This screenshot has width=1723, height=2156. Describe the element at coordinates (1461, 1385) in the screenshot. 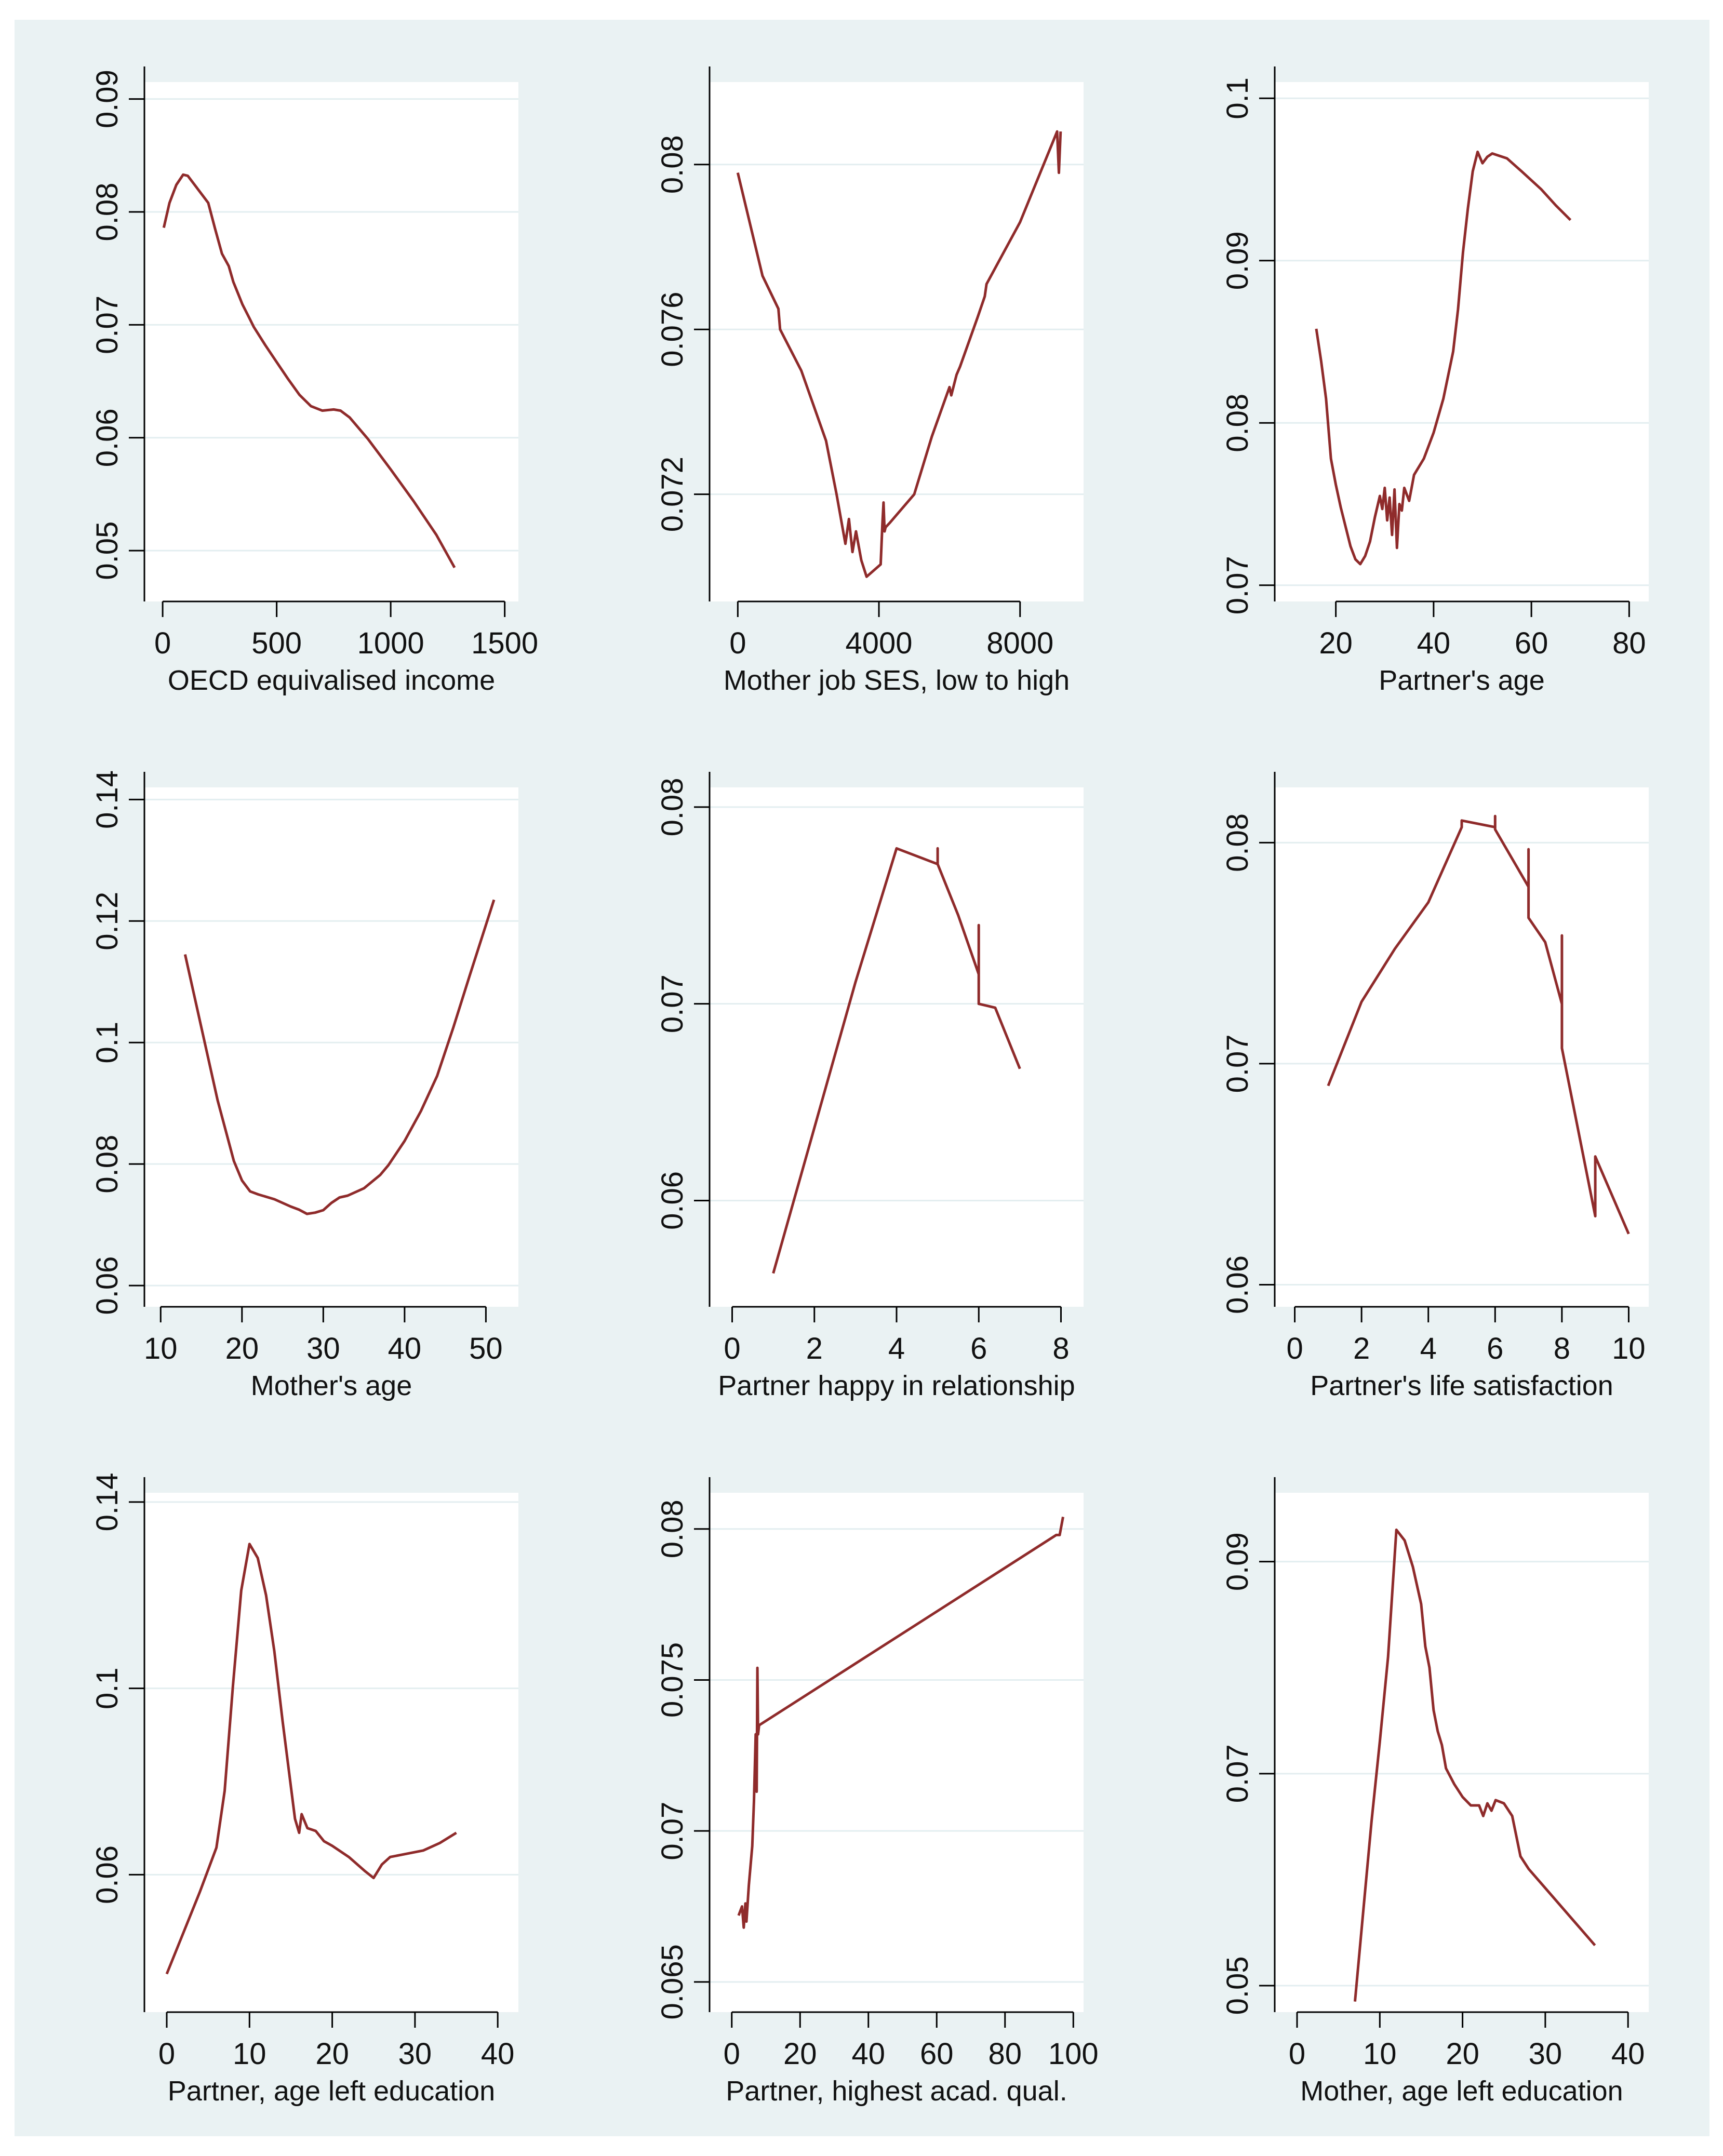

I see `x-axis-label: Partner's life satisfaction` at that location.